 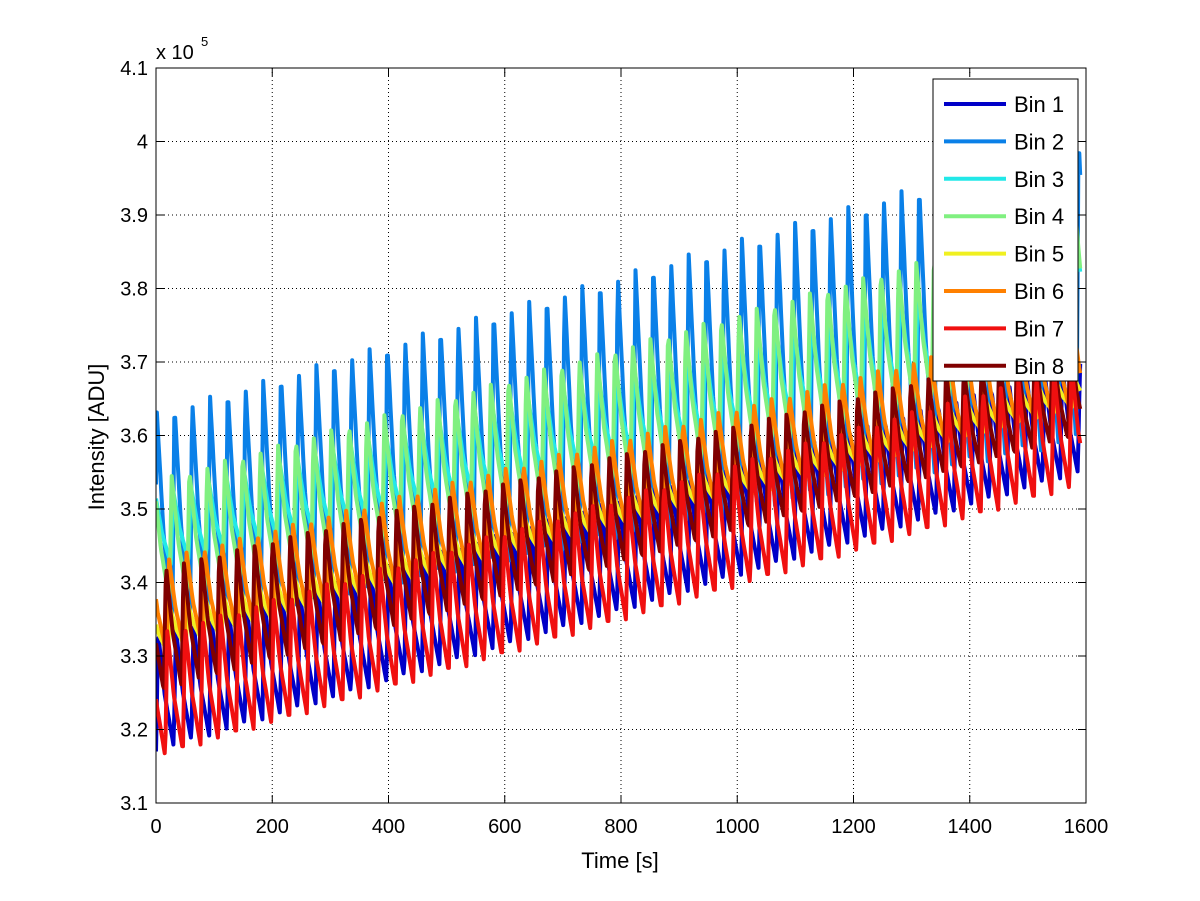 I want to click on y-tick-label: 3.2, so click(x=134, y=731).